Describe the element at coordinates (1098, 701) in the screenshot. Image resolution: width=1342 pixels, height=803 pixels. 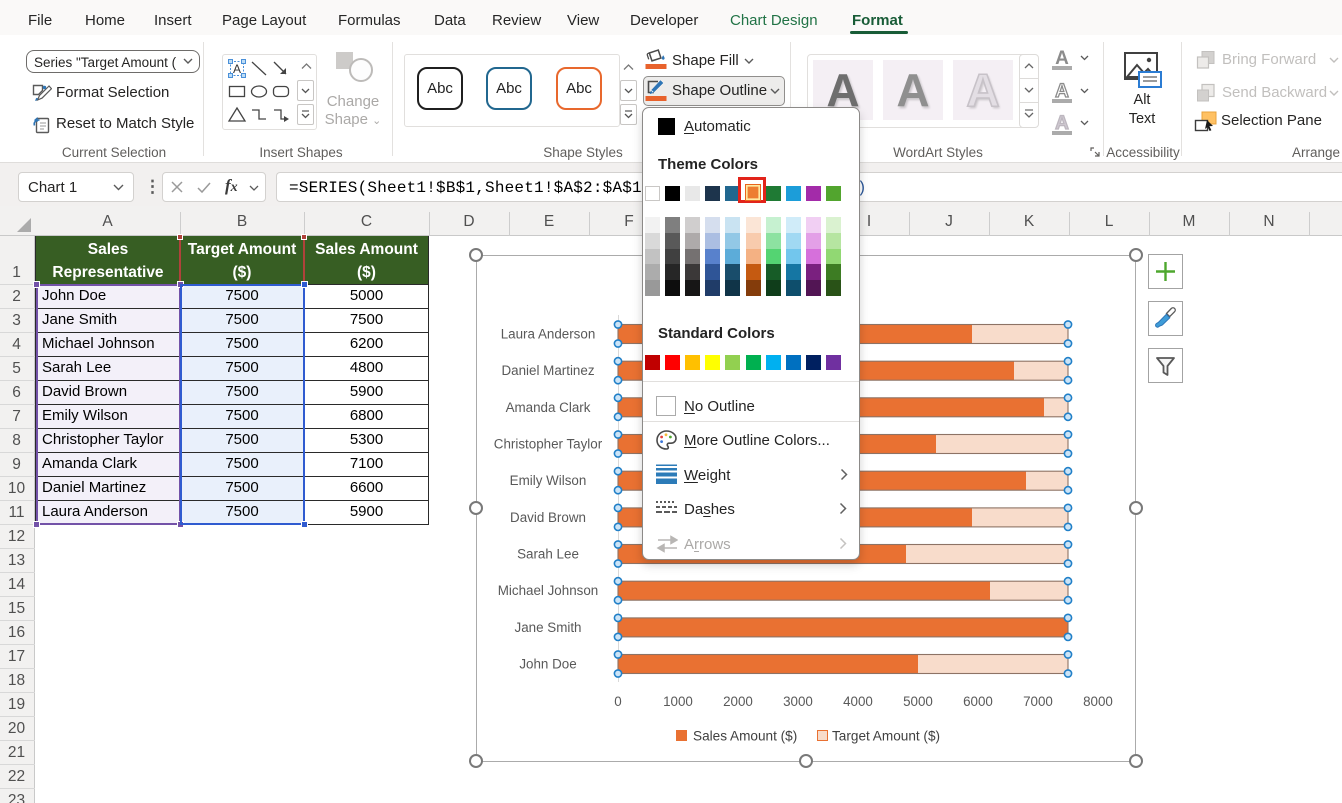
I see `svg-text: 8000` at that location.